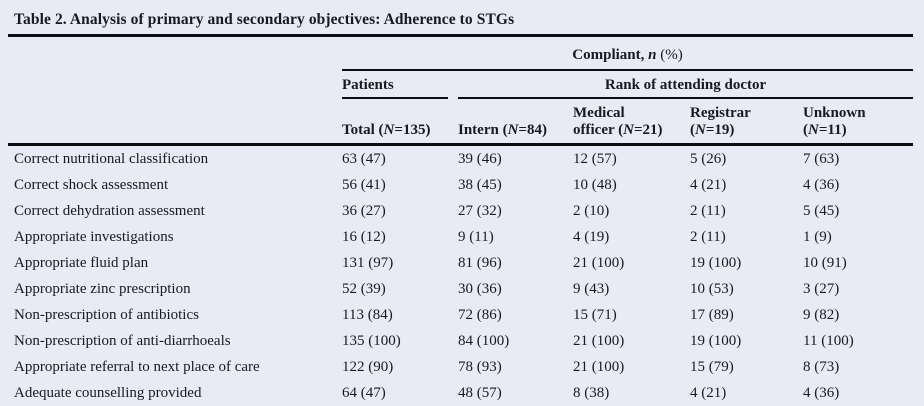  What do you see at coordinates (631, 113) in the screenshot?
I see `column-header-line1: Medical` at bounding box center [631, 113].